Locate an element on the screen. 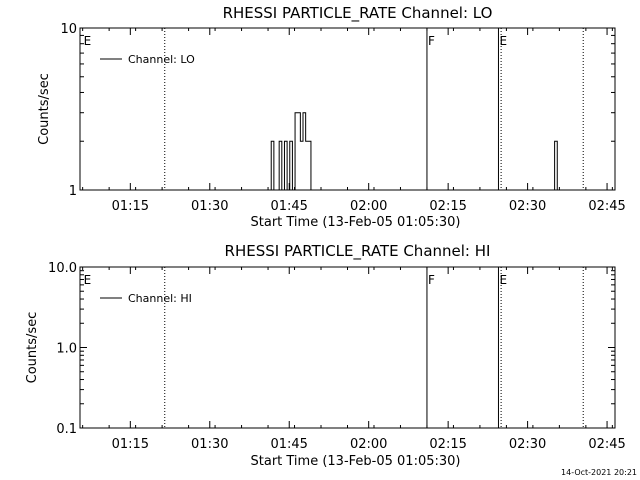 The image size is (640, 480). chart-title-1: RHESSI PARTICLE_RATE Channel: HI is located at coordinates (358, 251).